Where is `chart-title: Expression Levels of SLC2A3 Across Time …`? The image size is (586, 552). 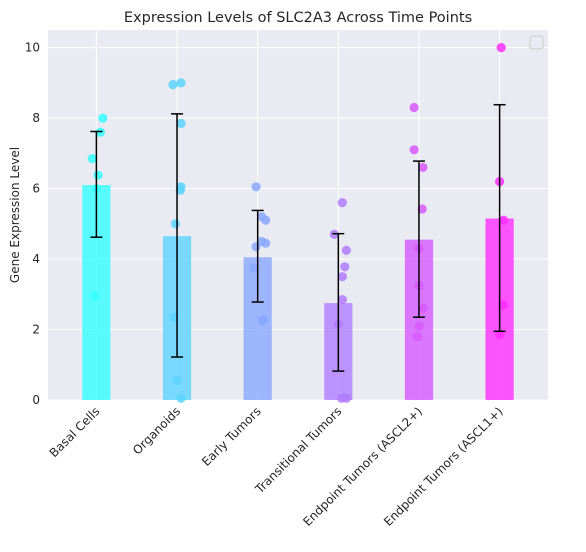
chart-title: Expression Levels of SLC2A3 Across Time … is located at coordinates (298, 18).